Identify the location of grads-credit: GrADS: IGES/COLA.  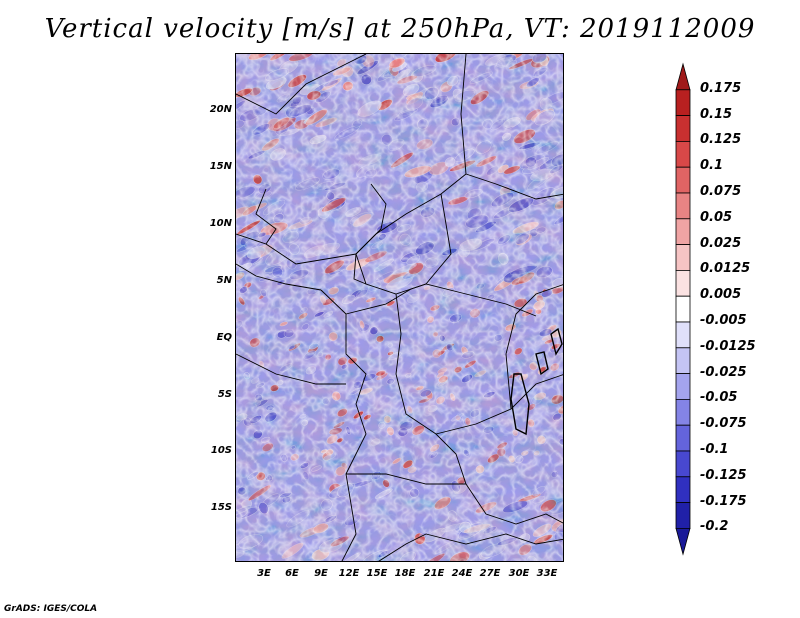
(51, 609).